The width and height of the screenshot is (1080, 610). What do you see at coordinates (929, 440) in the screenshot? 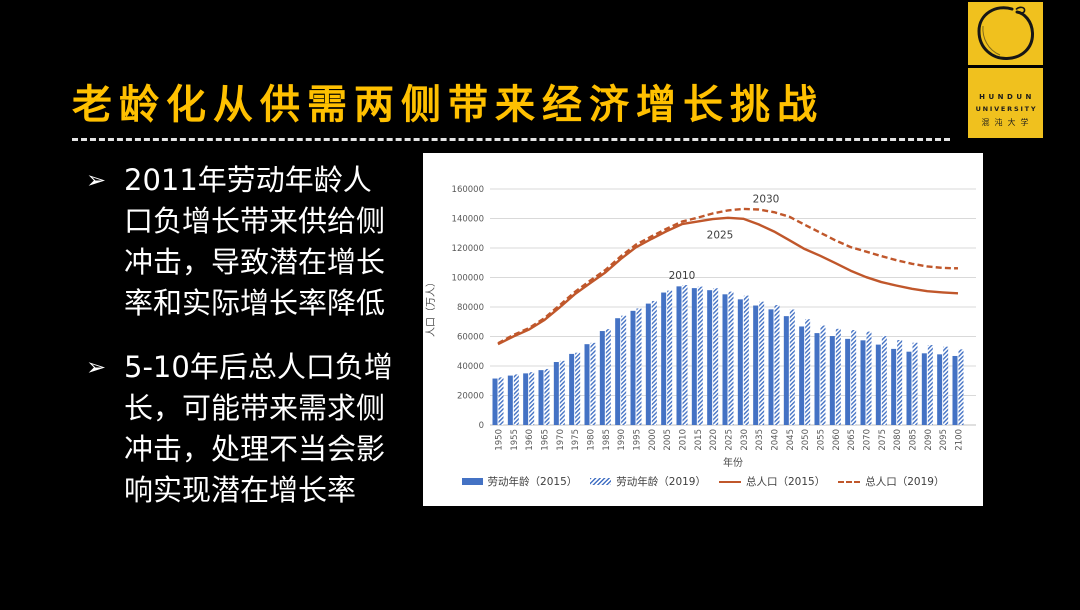
I see `x-tick-label: 2090` at bounding box center [929, 440].